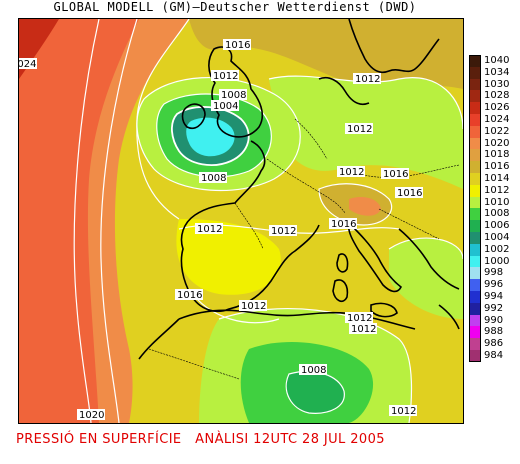 This screenshot has width=520, height=464. What do you see at coordinates (497, 226) in the screenshot?
I see `legend-label: 1006` at bounding box center [497, 226].